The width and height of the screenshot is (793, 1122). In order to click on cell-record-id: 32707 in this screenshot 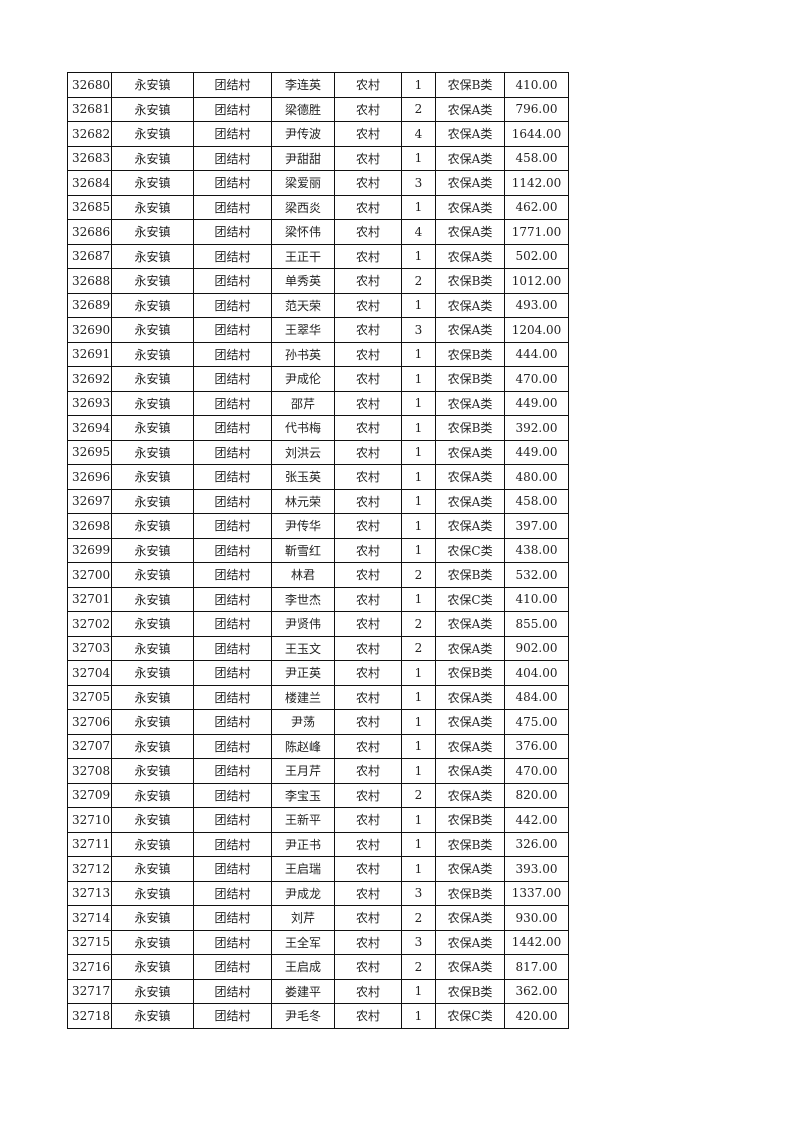, I will do `click(89, 746)`.